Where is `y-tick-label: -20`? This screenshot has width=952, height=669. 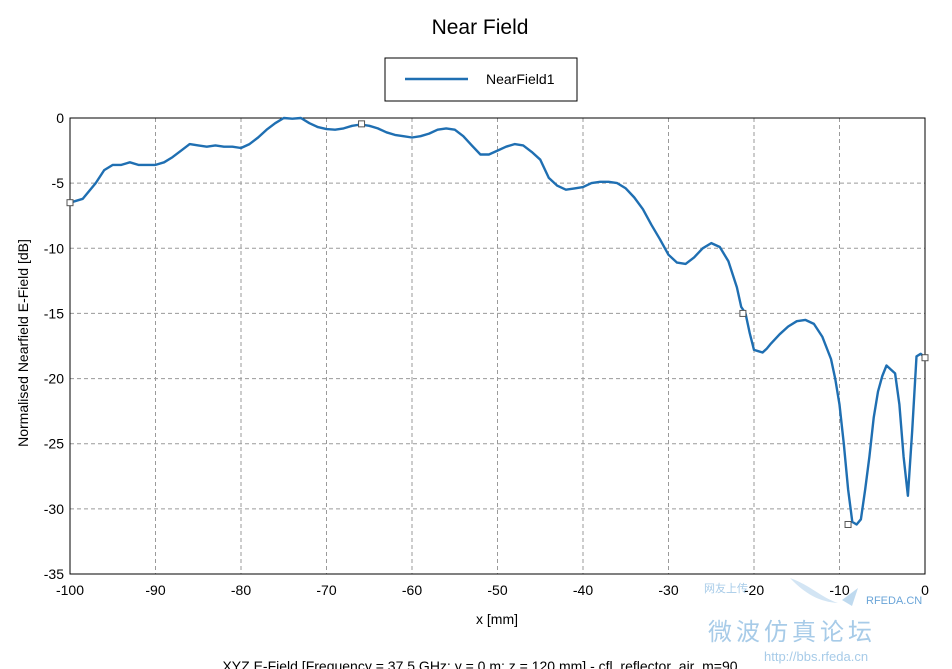
y-tick-label: -20 is located at coordinates (54, 379).